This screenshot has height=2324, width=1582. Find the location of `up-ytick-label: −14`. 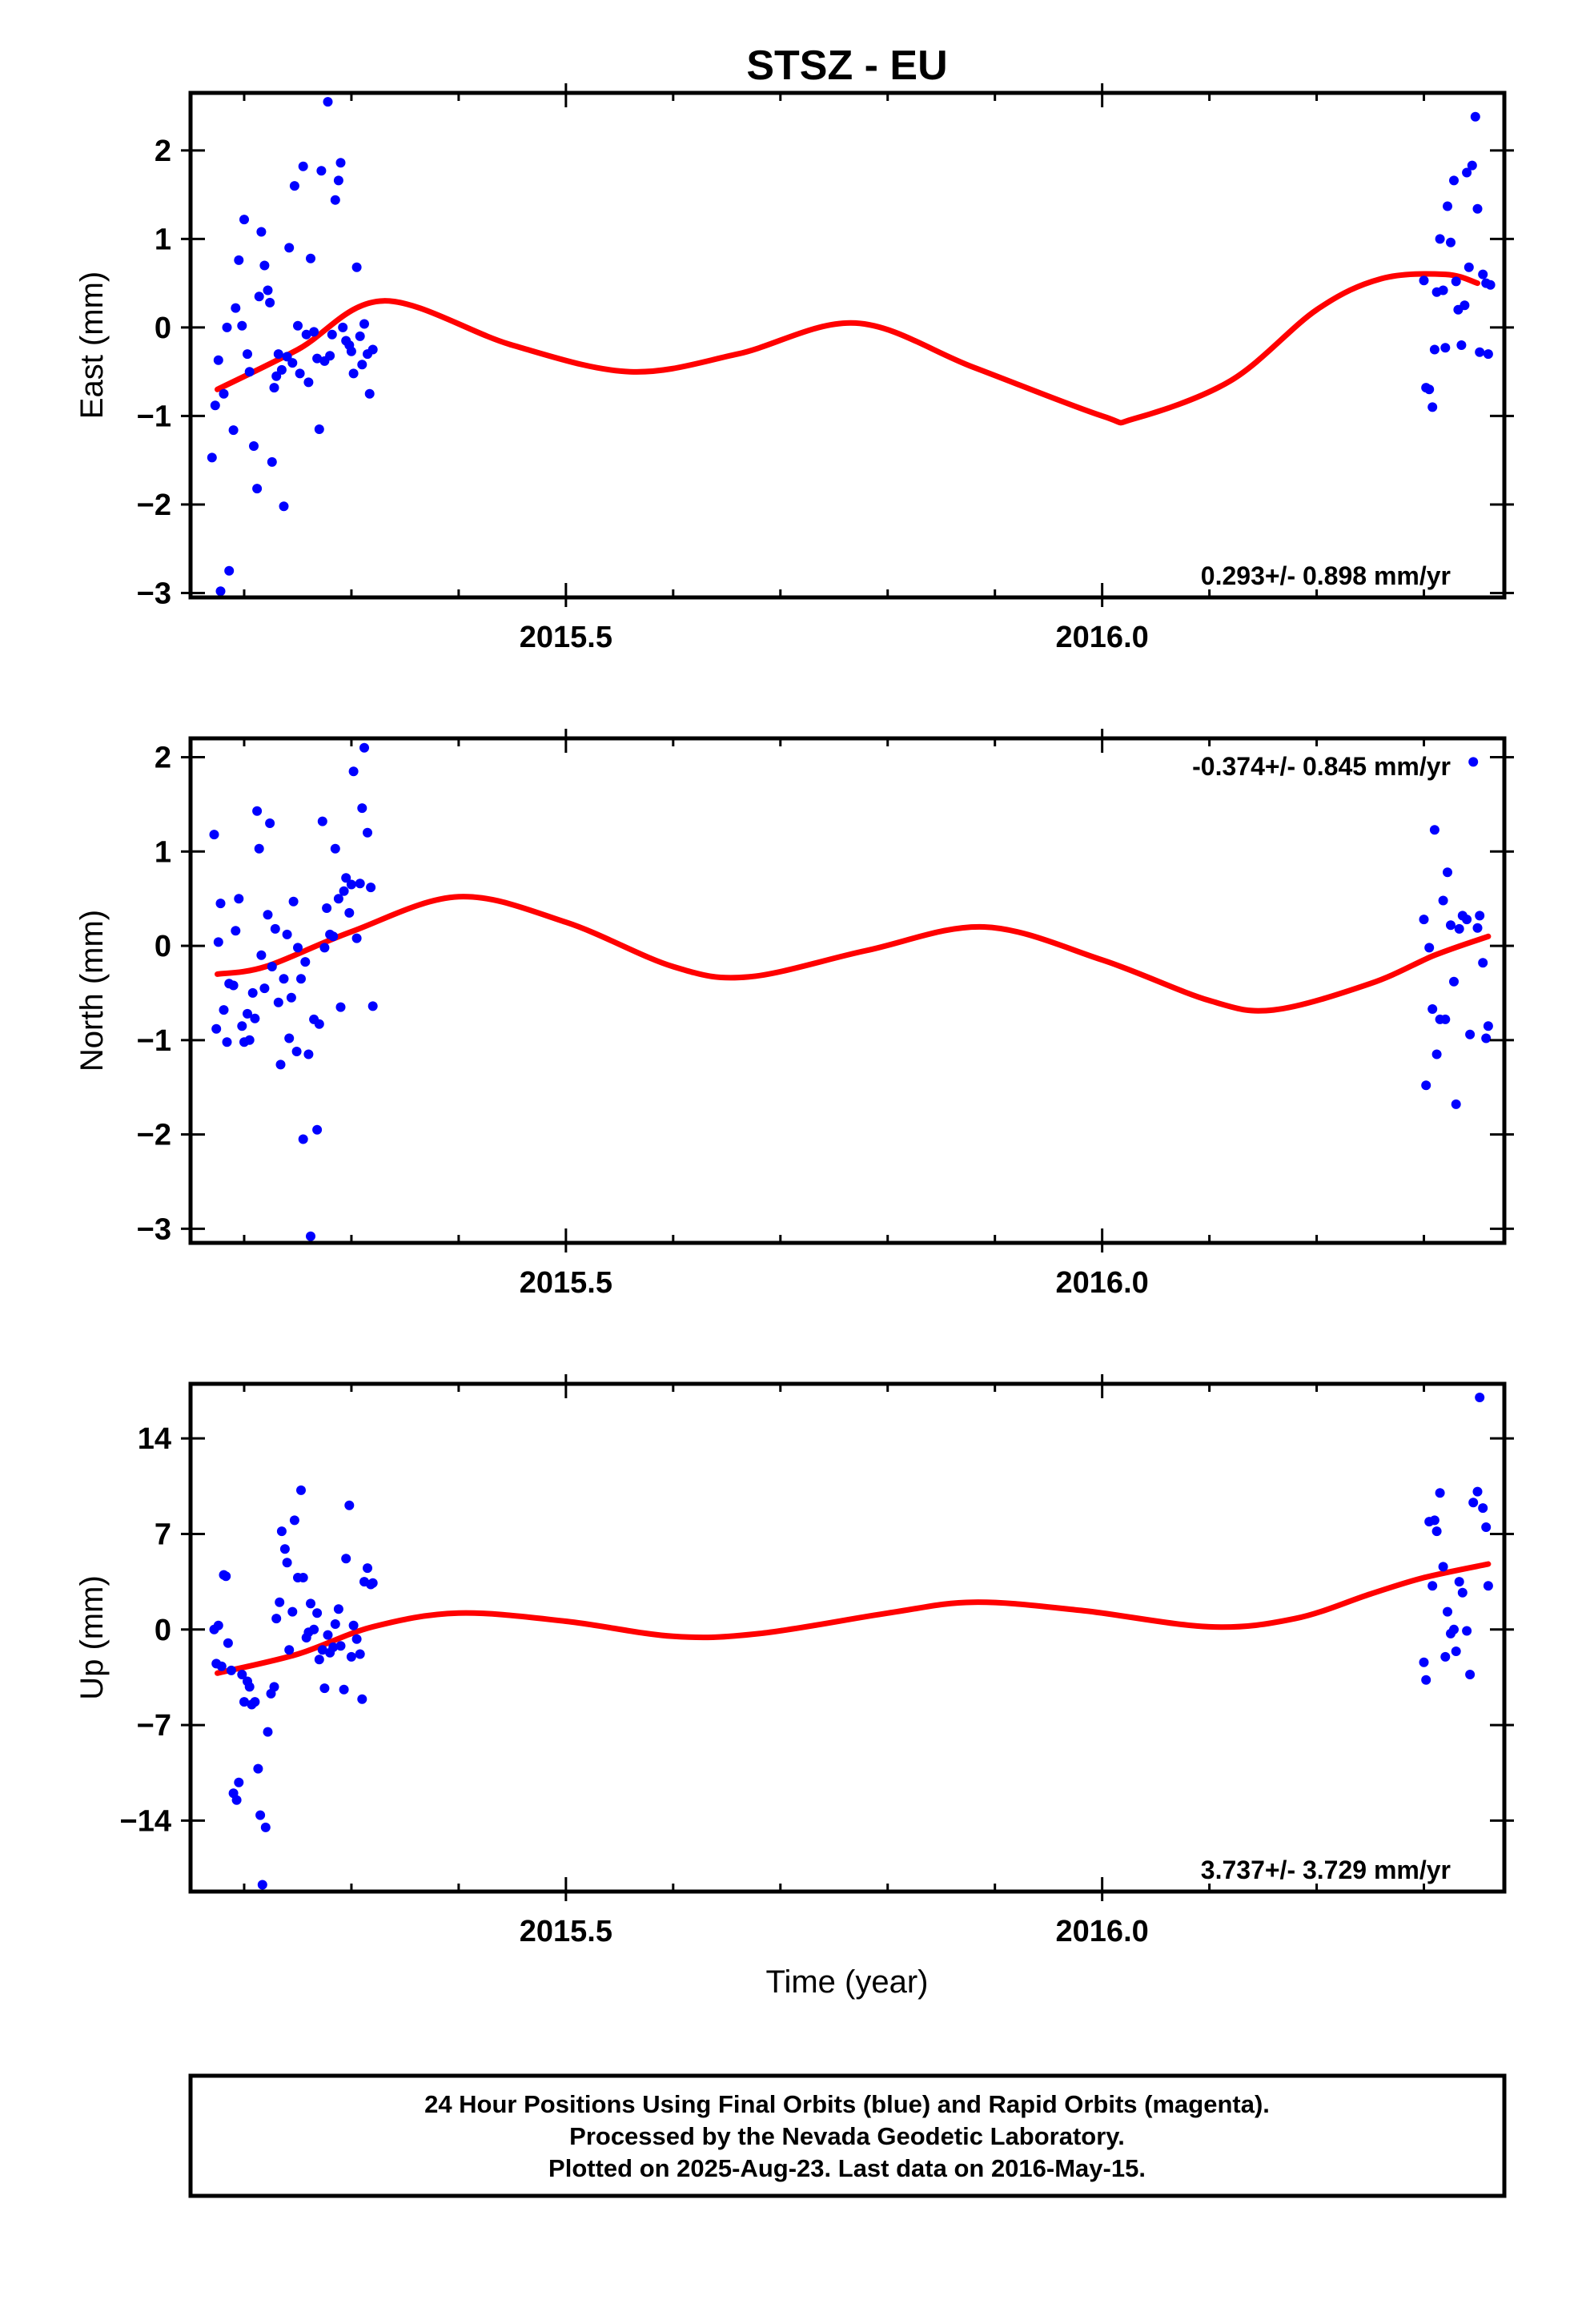

up-ytick-label: −14 is located at coordinates (145, 1821).